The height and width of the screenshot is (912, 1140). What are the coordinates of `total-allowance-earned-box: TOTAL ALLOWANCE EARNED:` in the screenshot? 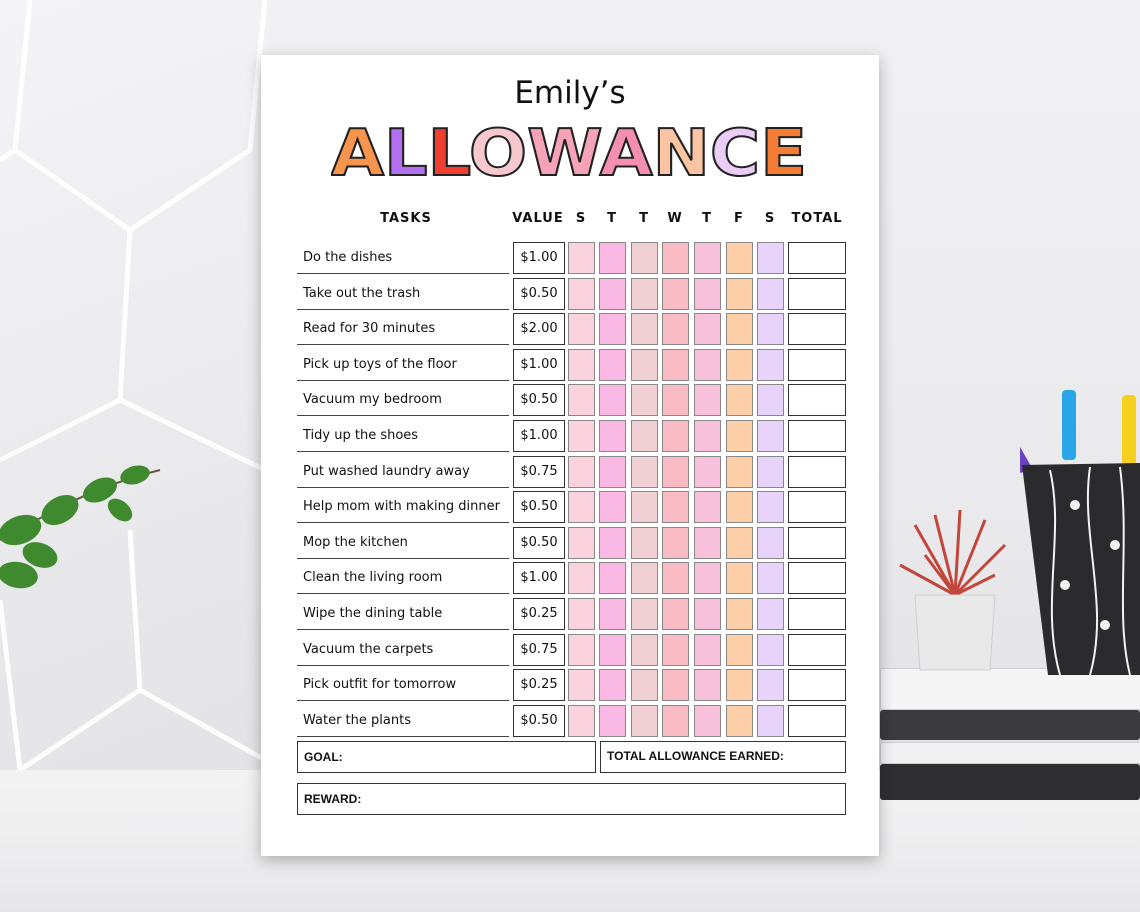 It's located at (723, 757).